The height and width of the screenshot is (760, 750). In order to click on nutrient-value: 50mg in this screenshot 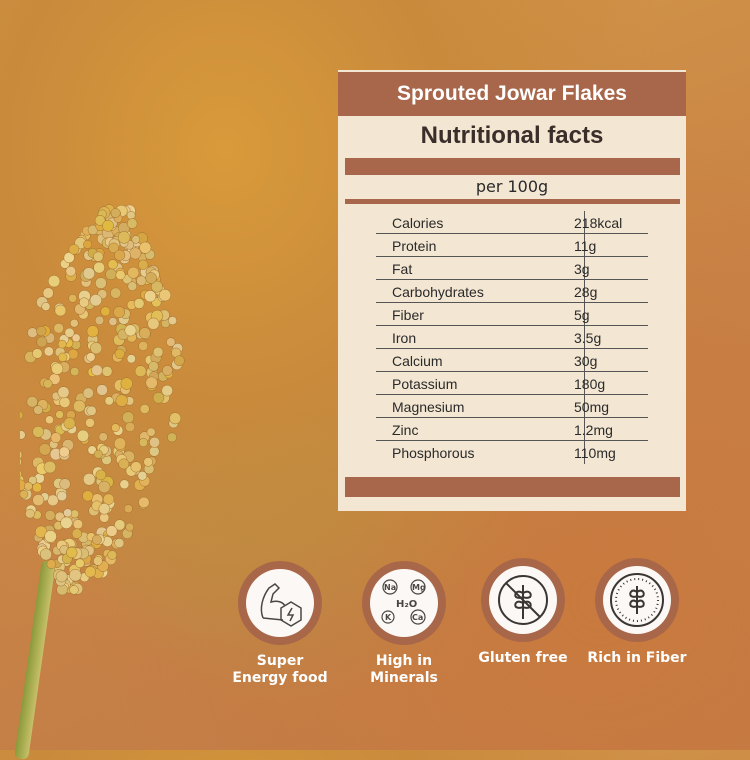, I will do `click(591, 407)`.